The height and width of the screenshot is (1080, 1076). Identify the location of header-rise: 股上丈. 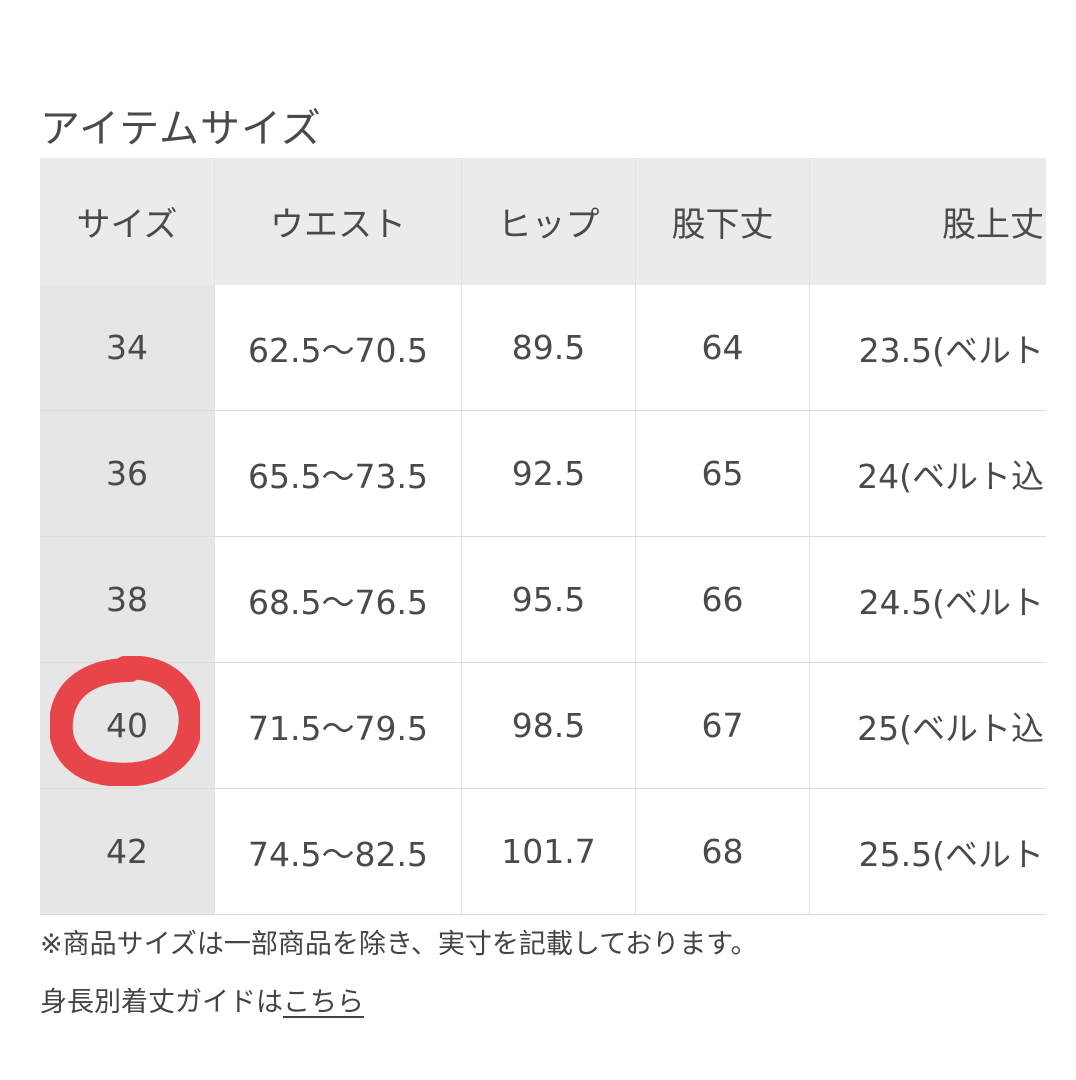
(993, 225).